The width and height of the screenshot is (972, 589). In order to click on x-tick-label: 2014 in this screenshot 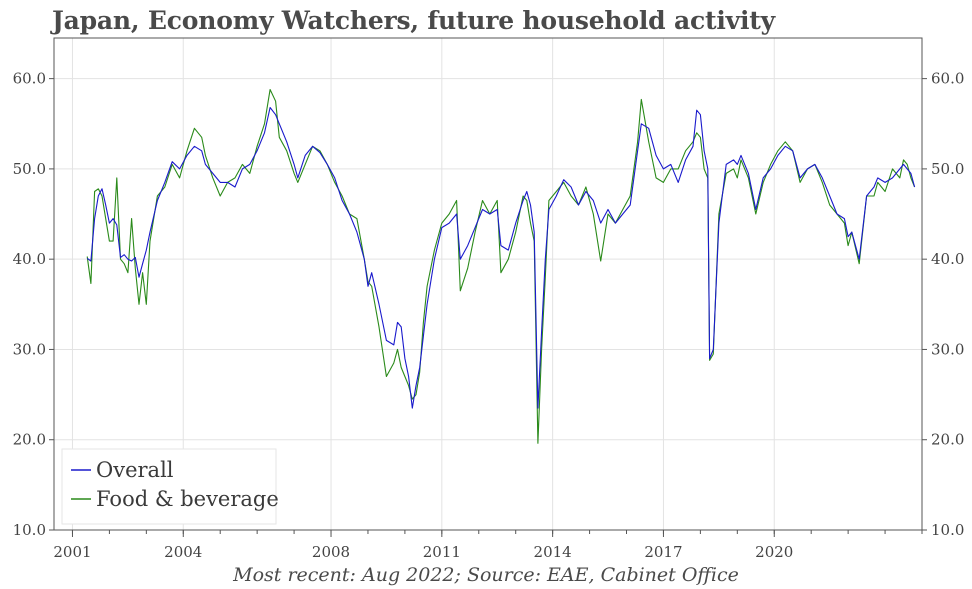, I will do `click(553, 552)`.